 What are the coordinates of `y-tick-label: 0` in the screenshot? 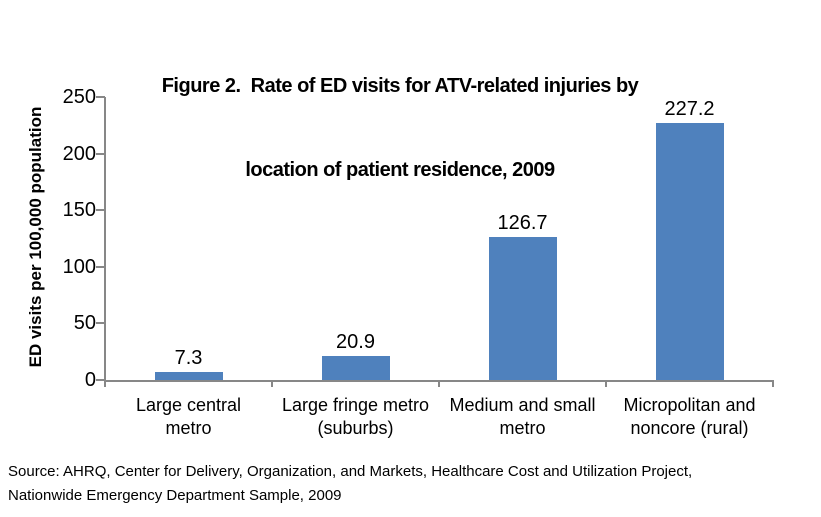 It's located at (90, 380).